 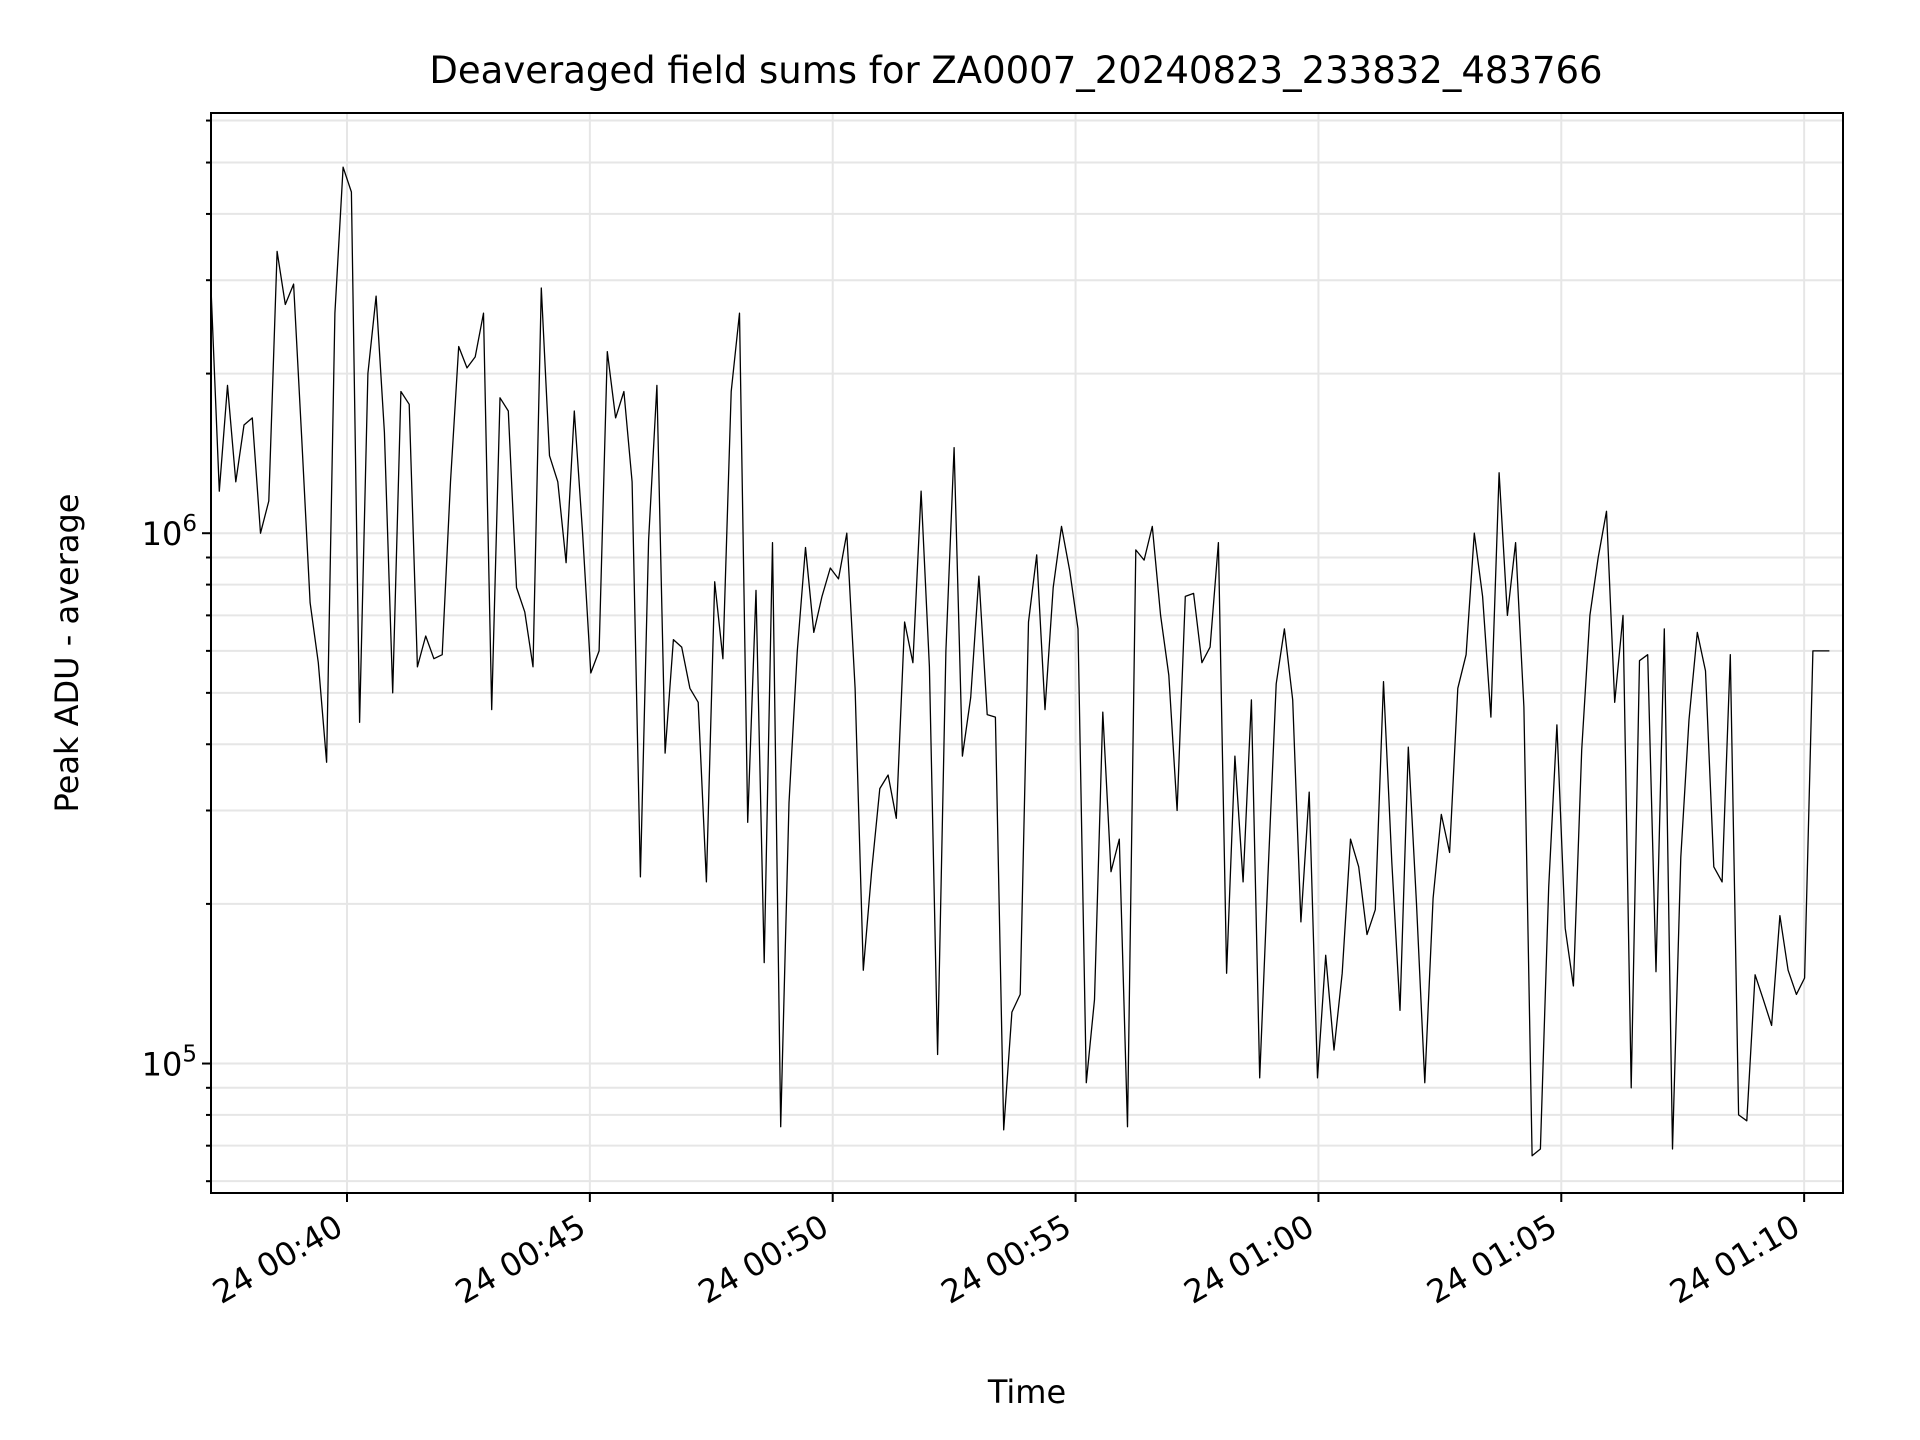 What do you see at coordinates (520, 1259) in the screenshot?
I see `x-tick-label: 24 00:45` at bounding box center [520, 1259].